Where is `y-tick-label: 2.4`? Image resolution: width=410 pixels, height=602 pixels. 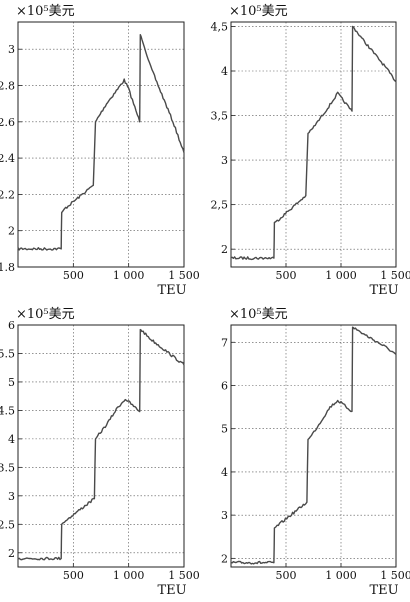 y-tick-label: 2.4 is located at coordinates (7, 158).